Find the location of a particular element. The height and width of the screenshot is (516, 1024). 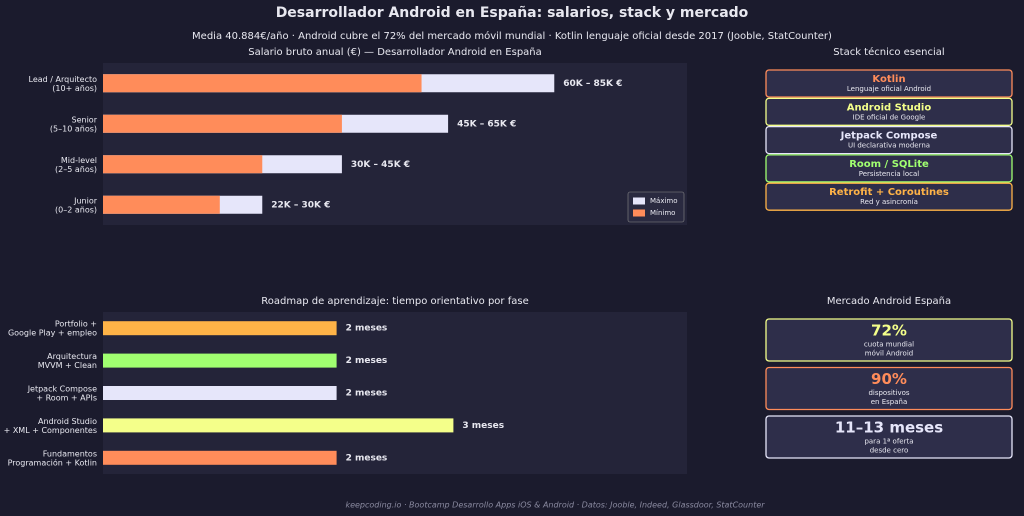

data-label: 22K – 30K € is located at coordinates (300, 205).